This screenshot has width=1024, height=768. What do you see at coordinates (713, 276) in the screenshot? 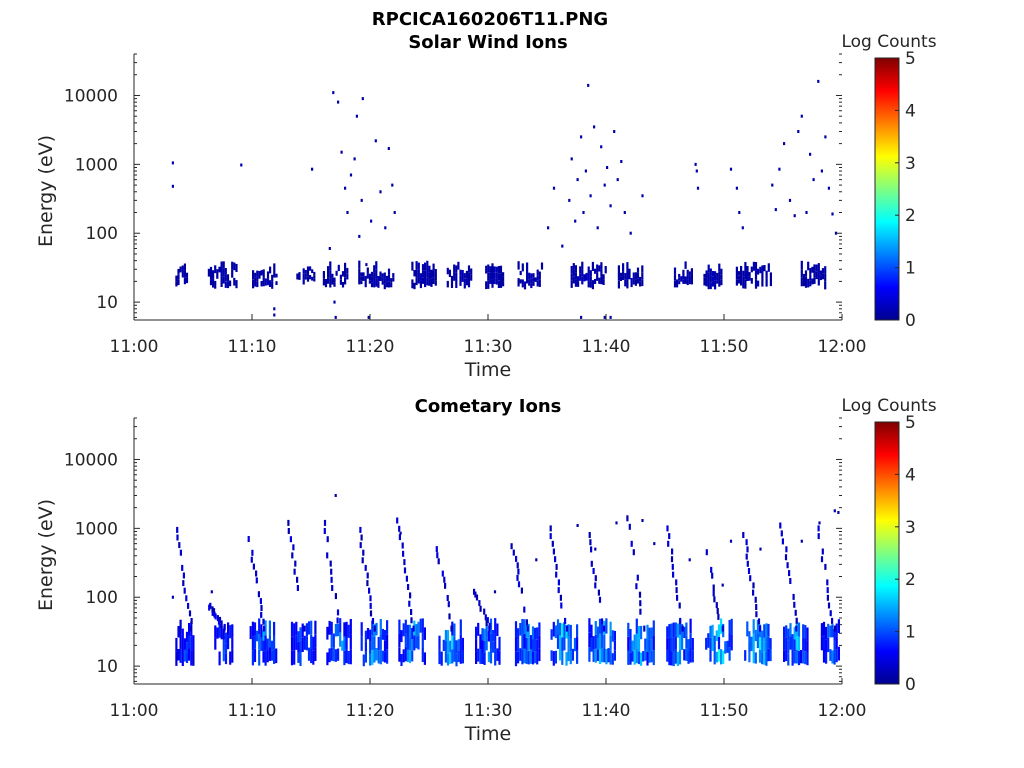
I see `band-cluster` at bounding box center [713, 276].